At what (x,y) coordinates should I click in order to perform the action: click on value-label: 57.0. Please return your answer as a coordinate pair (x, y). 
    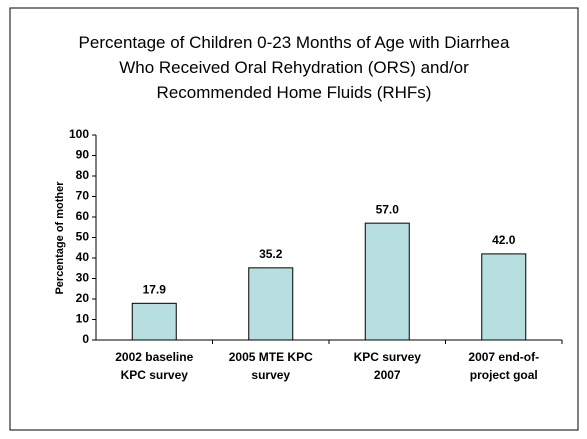
    Looking at the image, I should click on (388, 209).